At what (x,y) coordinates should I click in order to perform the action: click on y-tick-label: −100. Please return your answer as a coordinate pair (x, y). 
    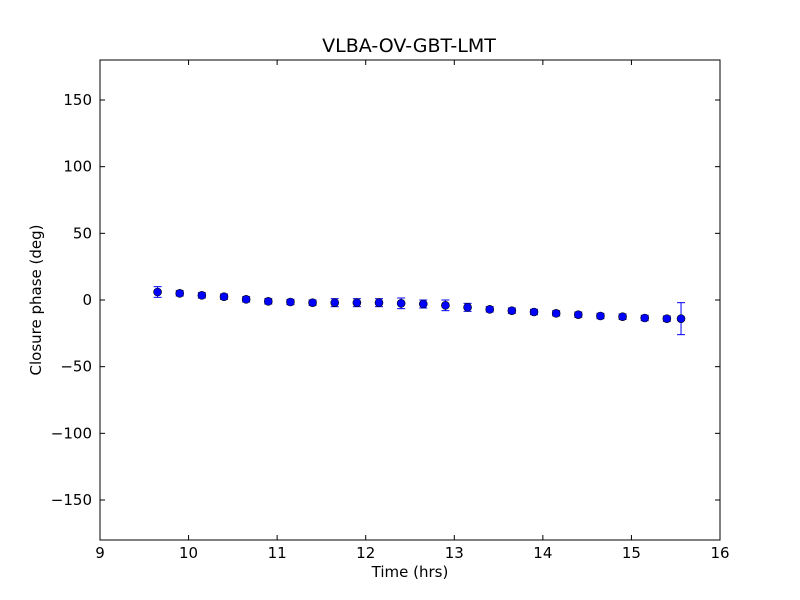
    Looking at the image, I should click on (71, 433).